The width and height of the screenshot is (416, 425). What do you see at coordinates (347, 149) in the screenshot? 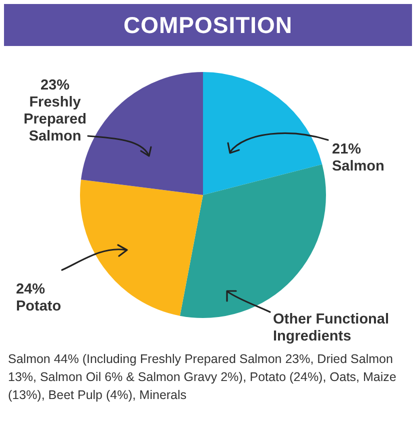
I see `data-label: 21%` at bounding box center [347, 149].